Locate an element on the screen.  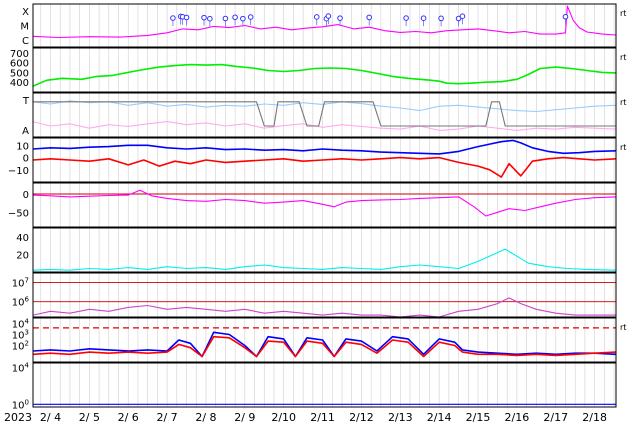
y-tick-labels: 0 −50 is located at coordinates (18, 204).